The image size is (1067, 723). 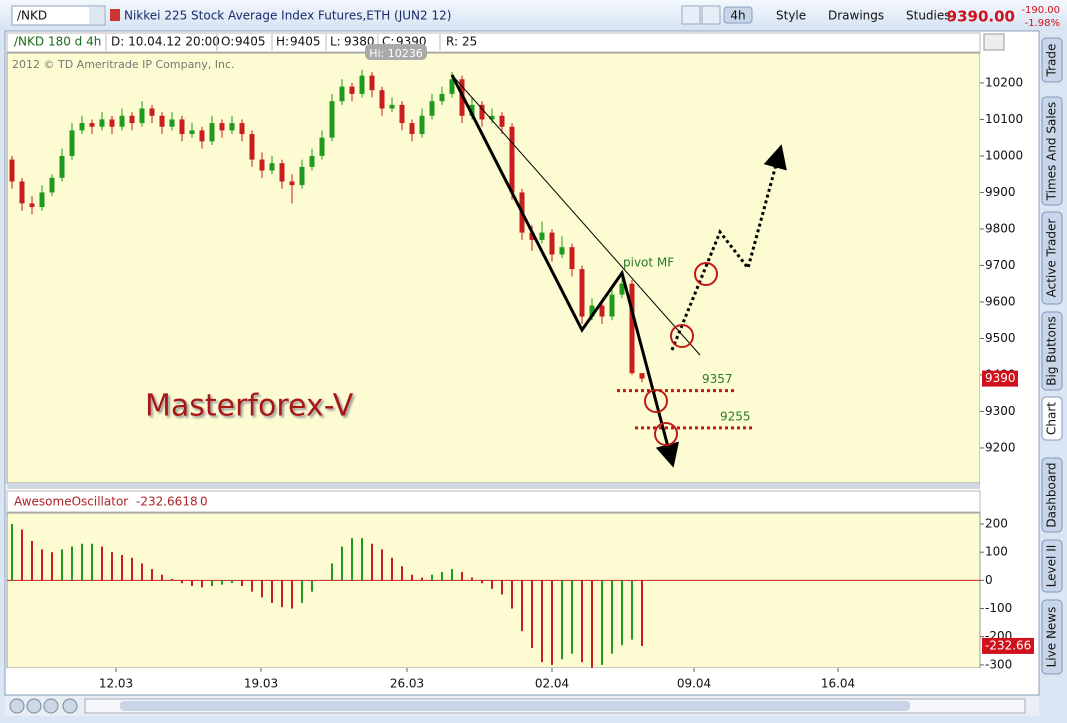 I want to click on toolbar, so click(x=533, y=15).